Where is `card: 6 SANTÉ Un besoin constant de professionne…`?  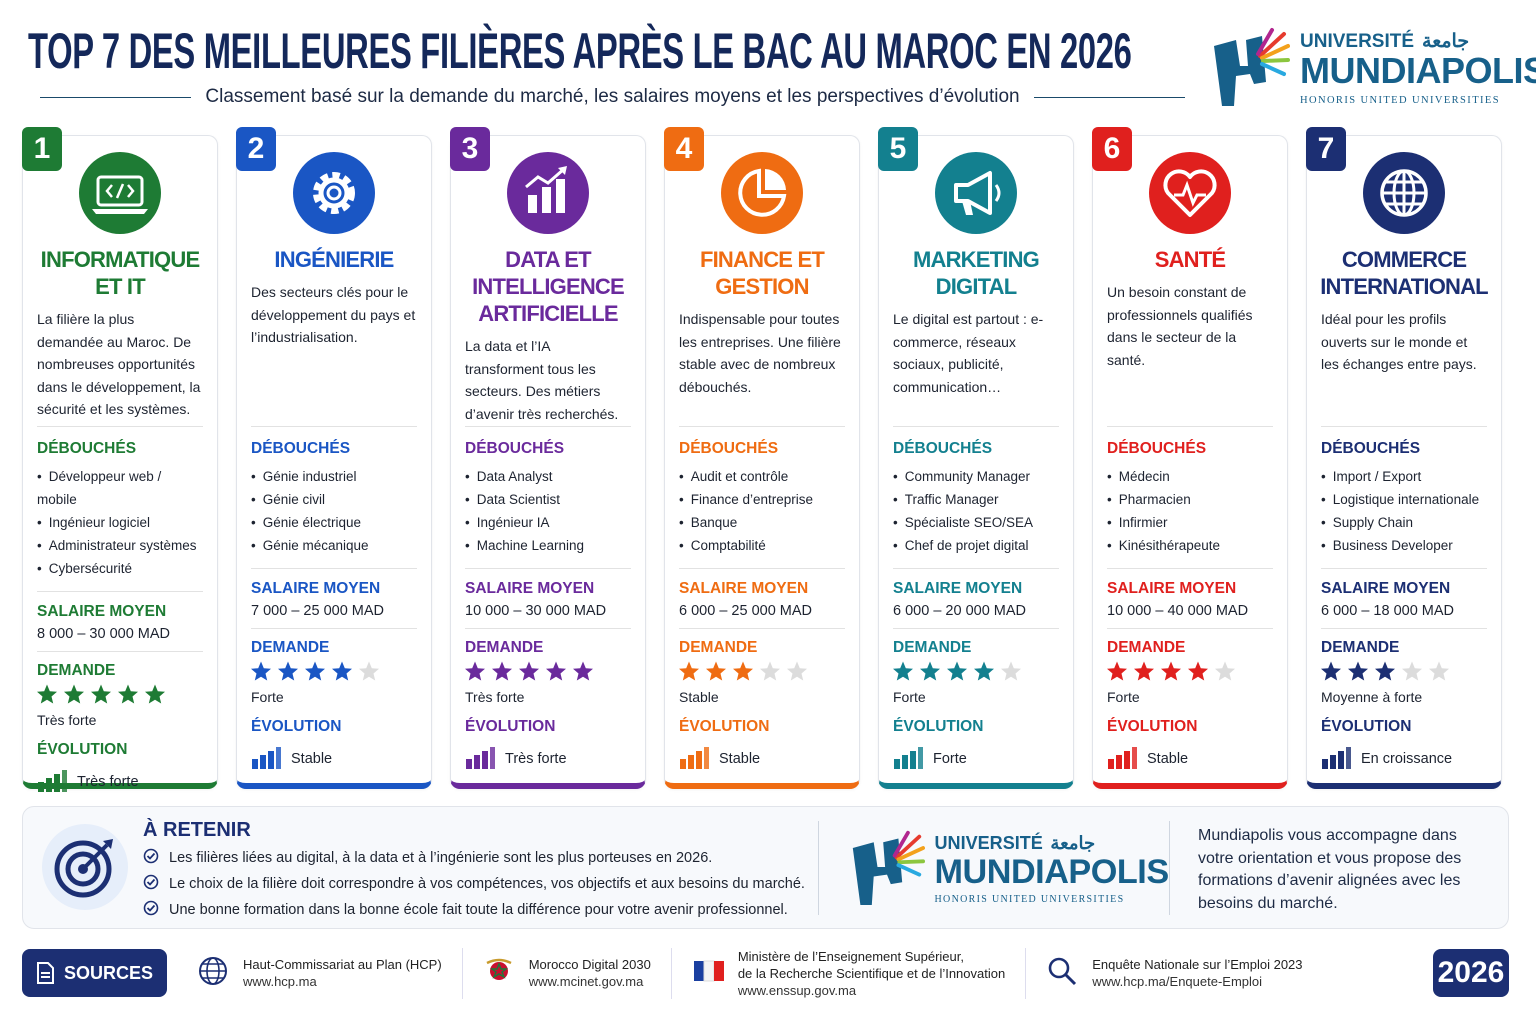 card: 6 SANTÉ Un besoin constant de professionne… is located at coordinates (1190, 458).